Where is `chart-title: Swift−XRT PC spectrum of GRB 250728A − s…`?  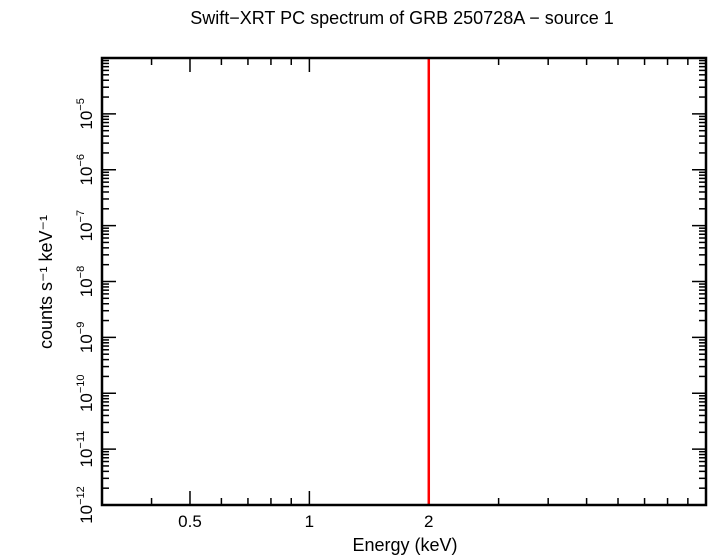 chart-title: Swift−XRT PC spectrum of GRB 250728A − s… is located at coordinates (402, 18).